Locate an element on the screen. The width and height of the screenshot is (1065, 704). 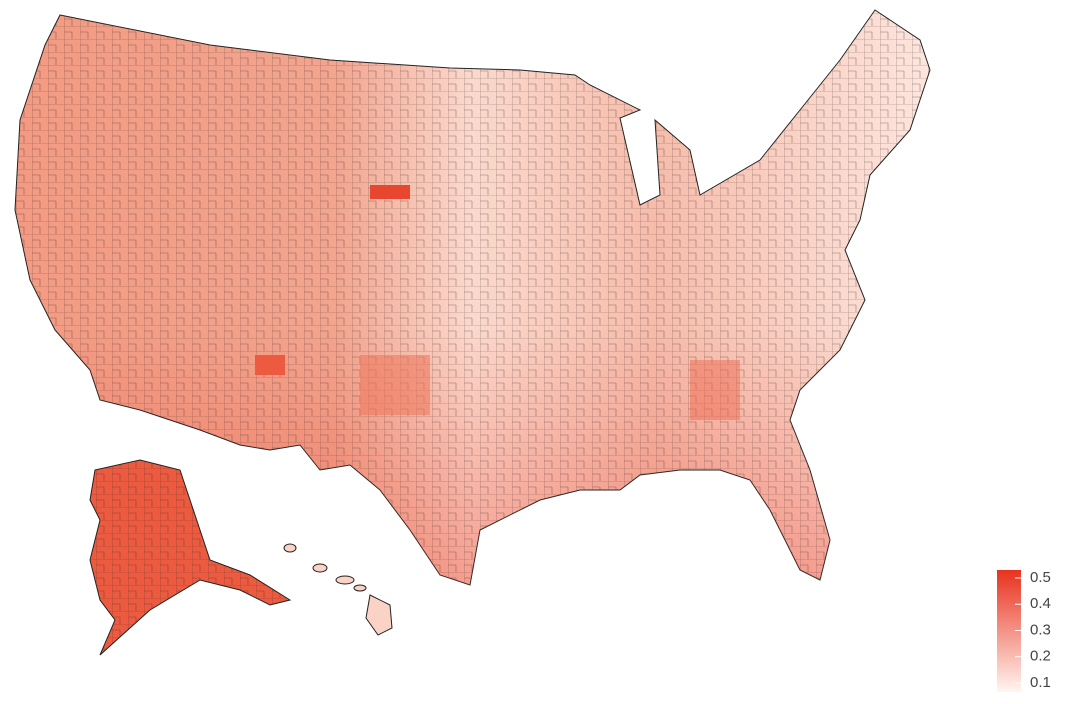
alaska is located at coordinates (190, 557).